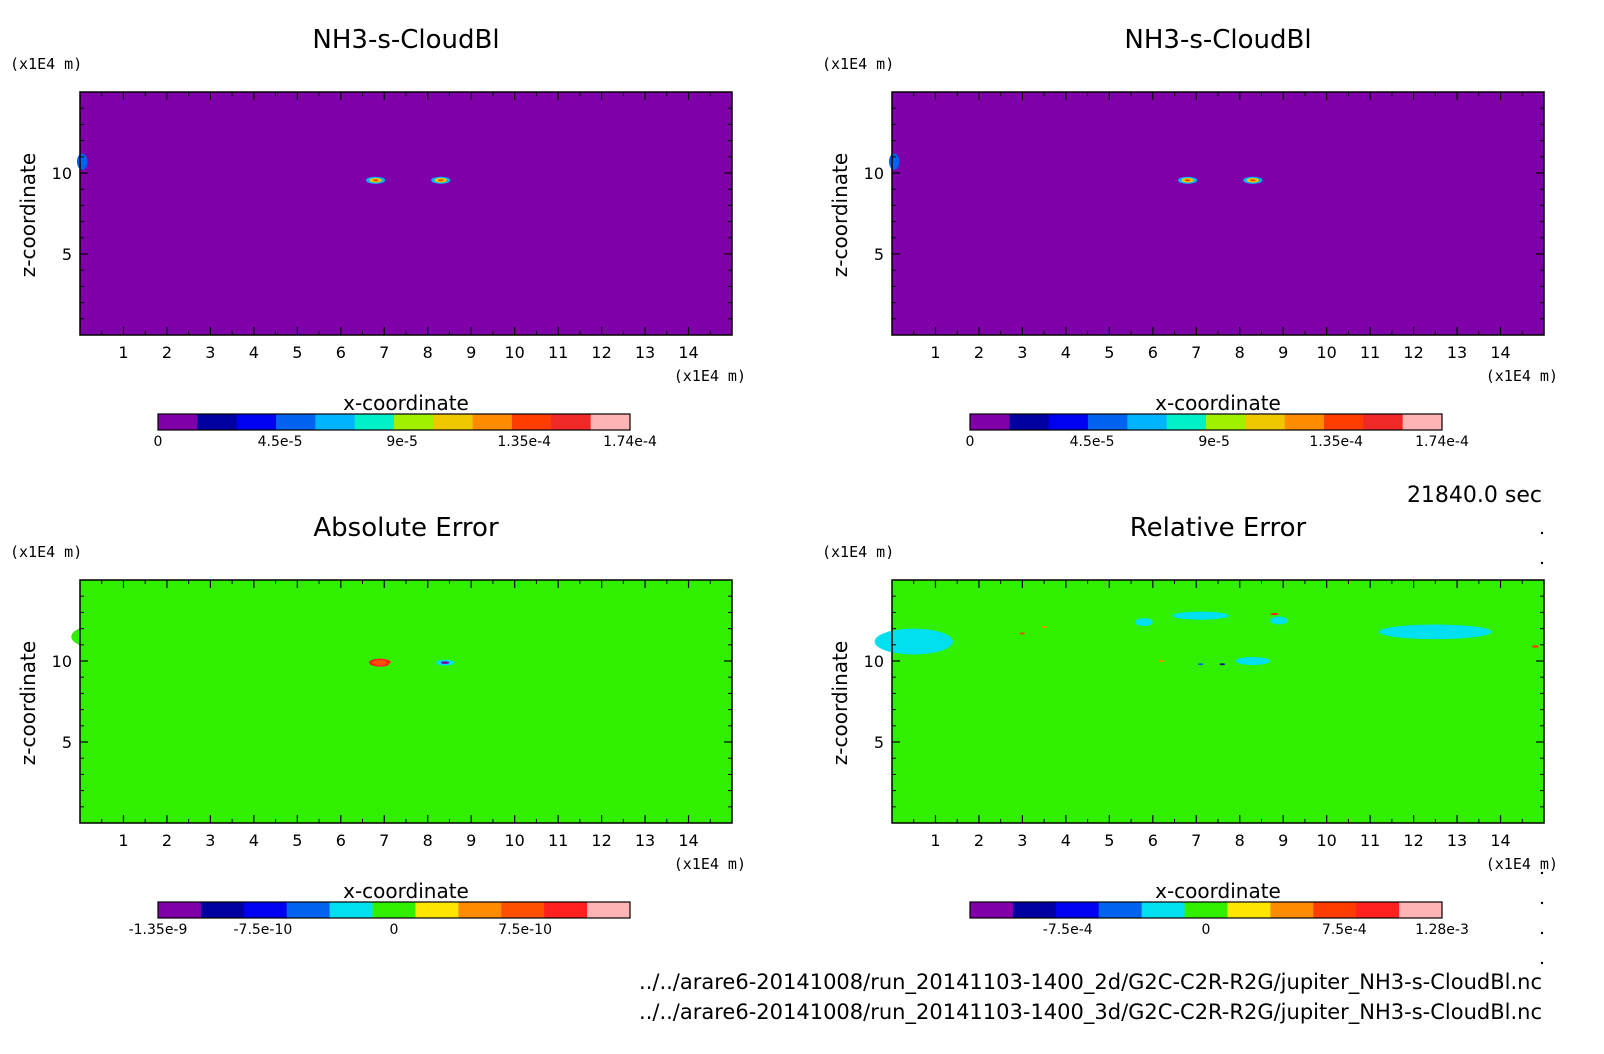 Image resolution: width=1604 pixels, height=1054 pixels. Describe the element at coordinates (1344, 930) in the screenshot. I see `colorbar-tick-label: 7.5e-4` at that location.